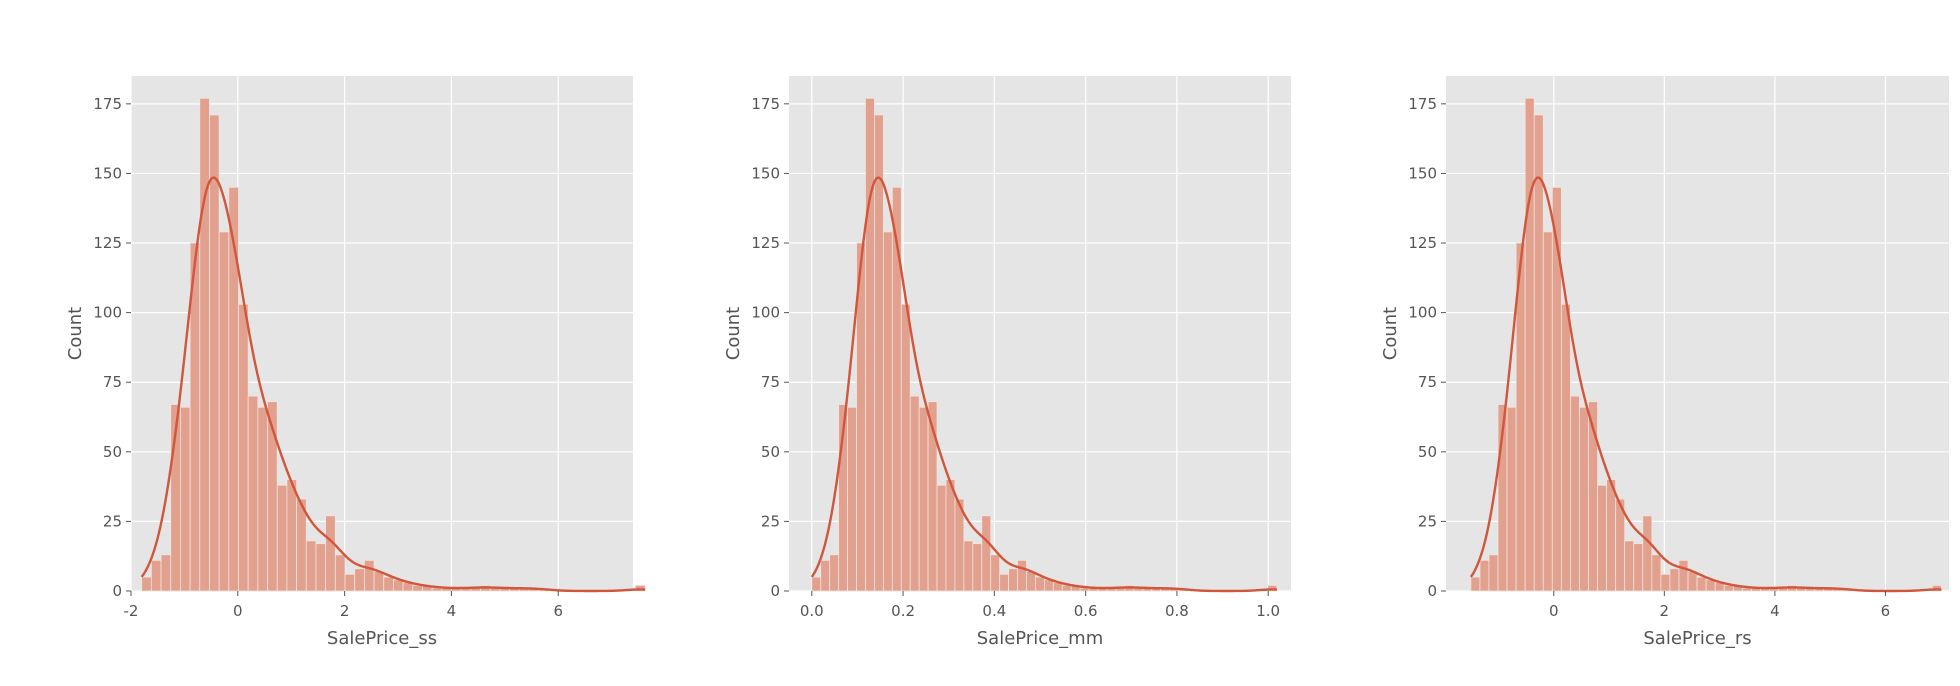 This screenshot has height=686, width=1960. Describe the element at coordinates (1697, 638) in the screenshot. I see `x-axis-label: SalePrice_rs` at that location.